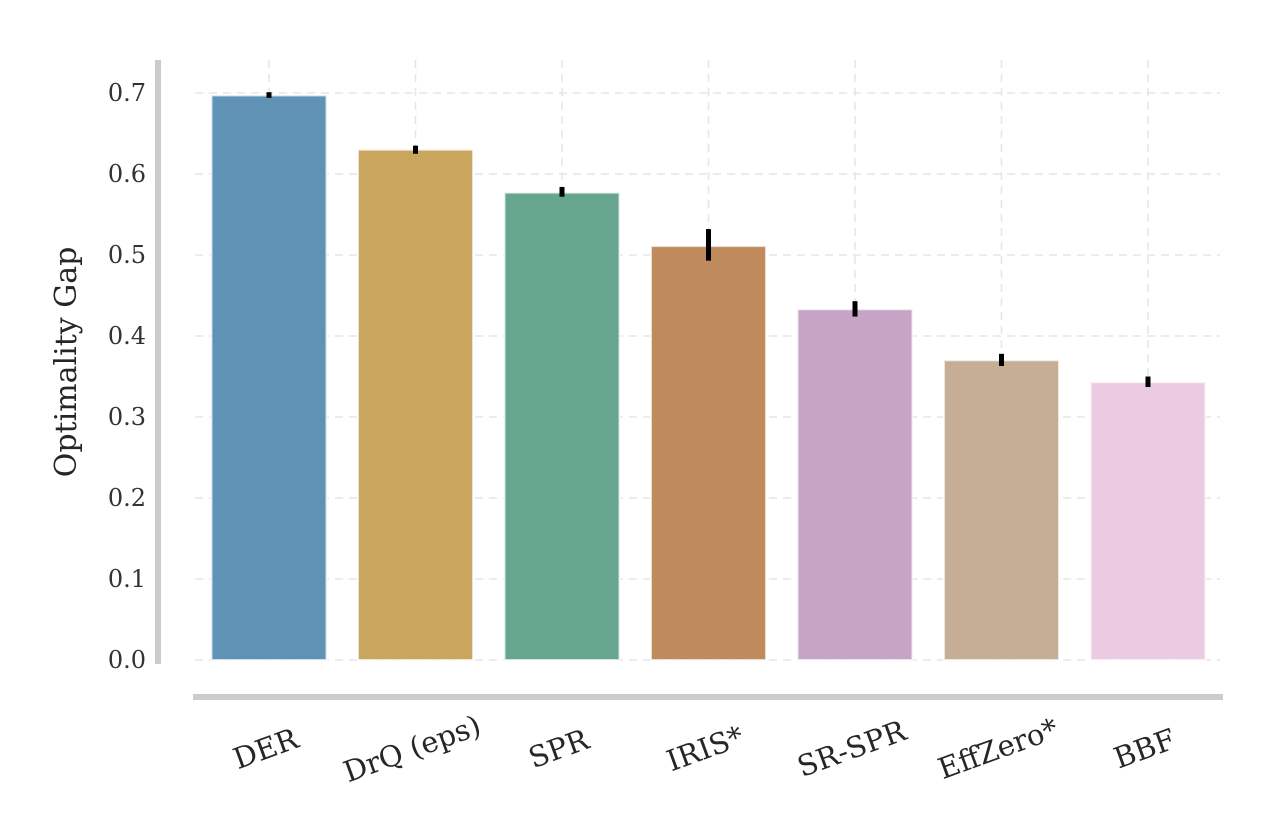 This screenshot has height=818, width=1270. Describe the element at coordinates (66, 362) in the screenshot. I see `y-axis-title: Optimality Gap` at that location.